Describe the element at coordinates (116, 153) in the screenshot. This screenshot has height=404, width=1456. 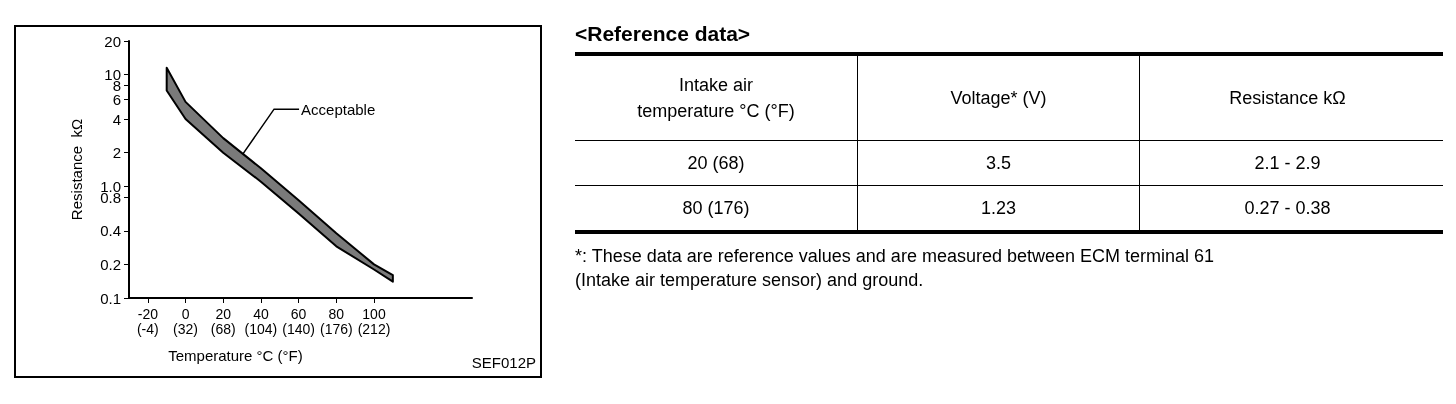
I see `y-tick-label: 2` at that location.